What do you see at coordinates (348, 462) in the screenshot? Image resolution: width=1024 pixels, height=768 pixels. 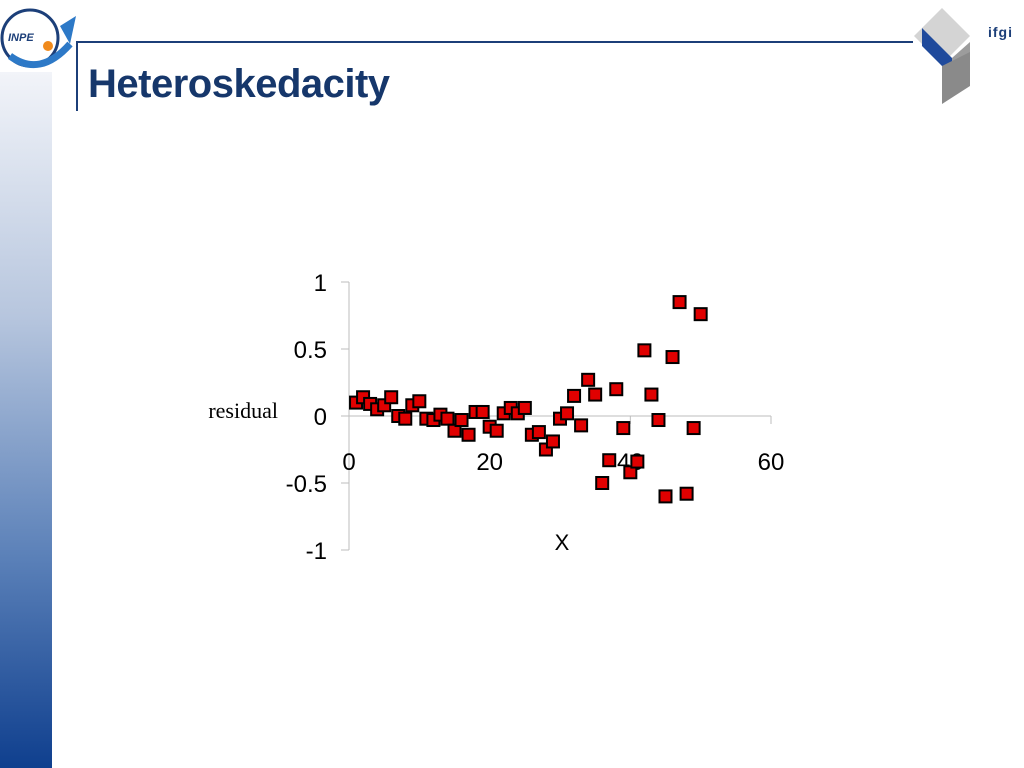 I see `x-tick-label: 0` at bounding box center [348, 462].